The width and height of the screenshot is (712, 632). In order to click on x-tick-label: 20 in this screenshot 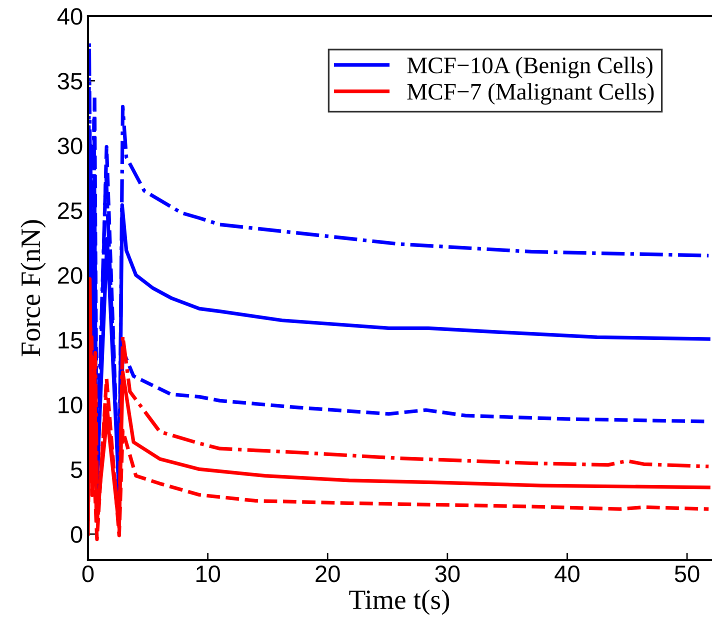, I will do `click(328, 573)`.